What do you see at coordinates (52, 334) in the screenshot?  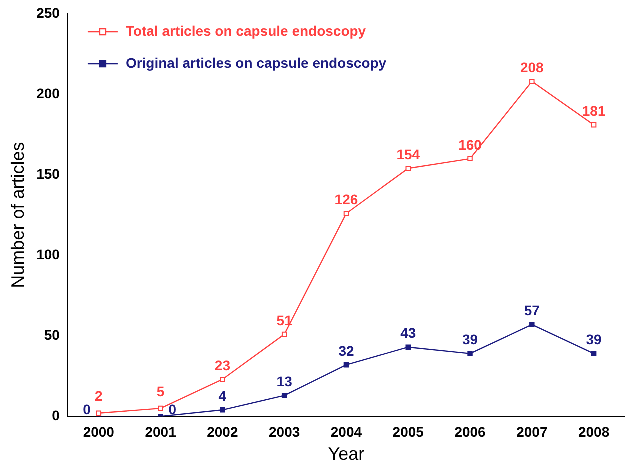 I see `y-tick-label: 50` at bounding box center [52, 334].